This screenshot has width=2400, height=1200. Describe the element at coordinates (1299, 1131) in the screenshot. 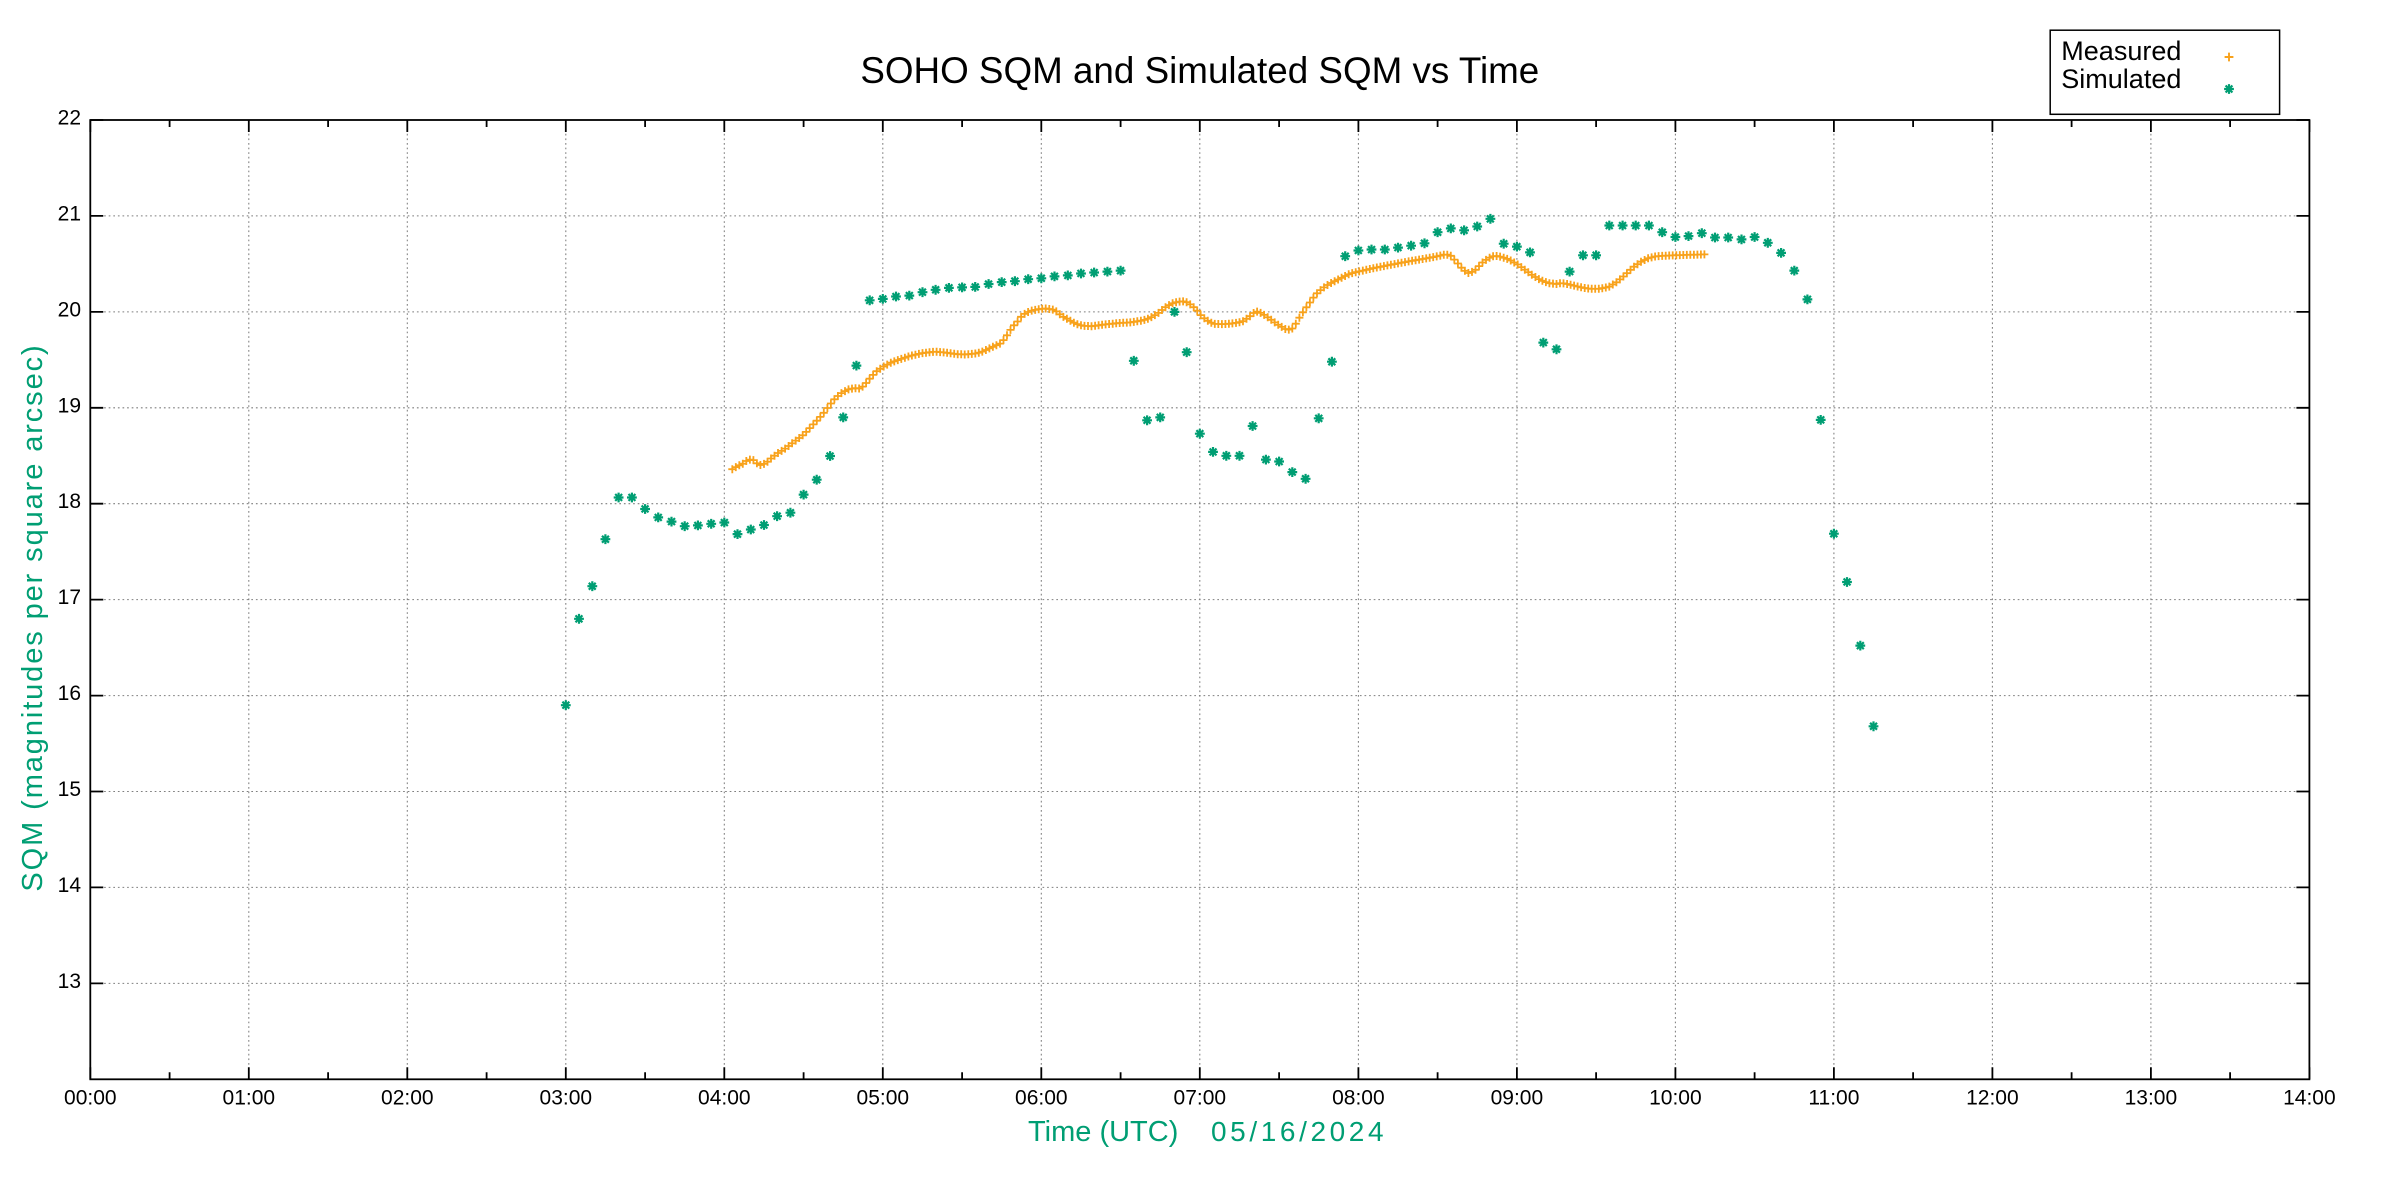

I see `svg-text: 05/16/2024` at that location.